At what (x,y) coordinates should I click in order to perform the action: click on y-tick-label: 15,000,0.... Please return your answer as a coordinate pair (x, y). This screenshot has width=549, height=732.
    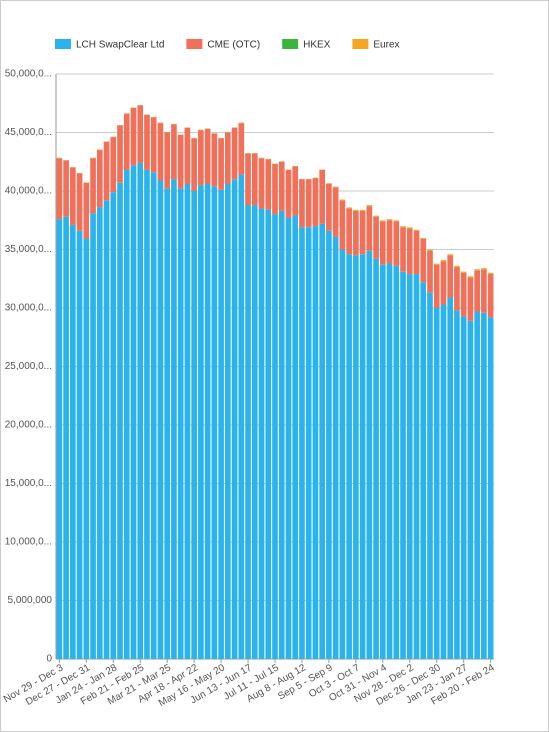
    Looking at the image, I should click on (28, 483).